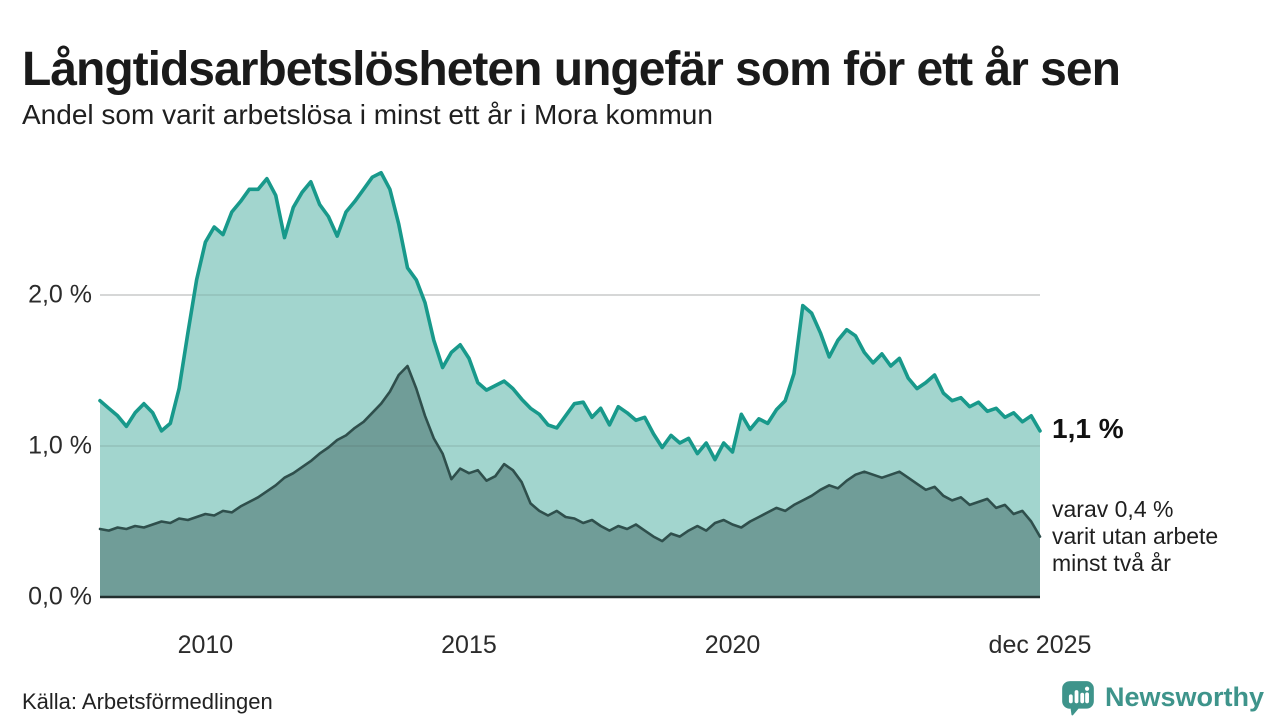  What do you see at coordinates (1111, 562) in the screenshot?
I see `secondary-label-line: minst två år` at bounding box center [1111, 562].